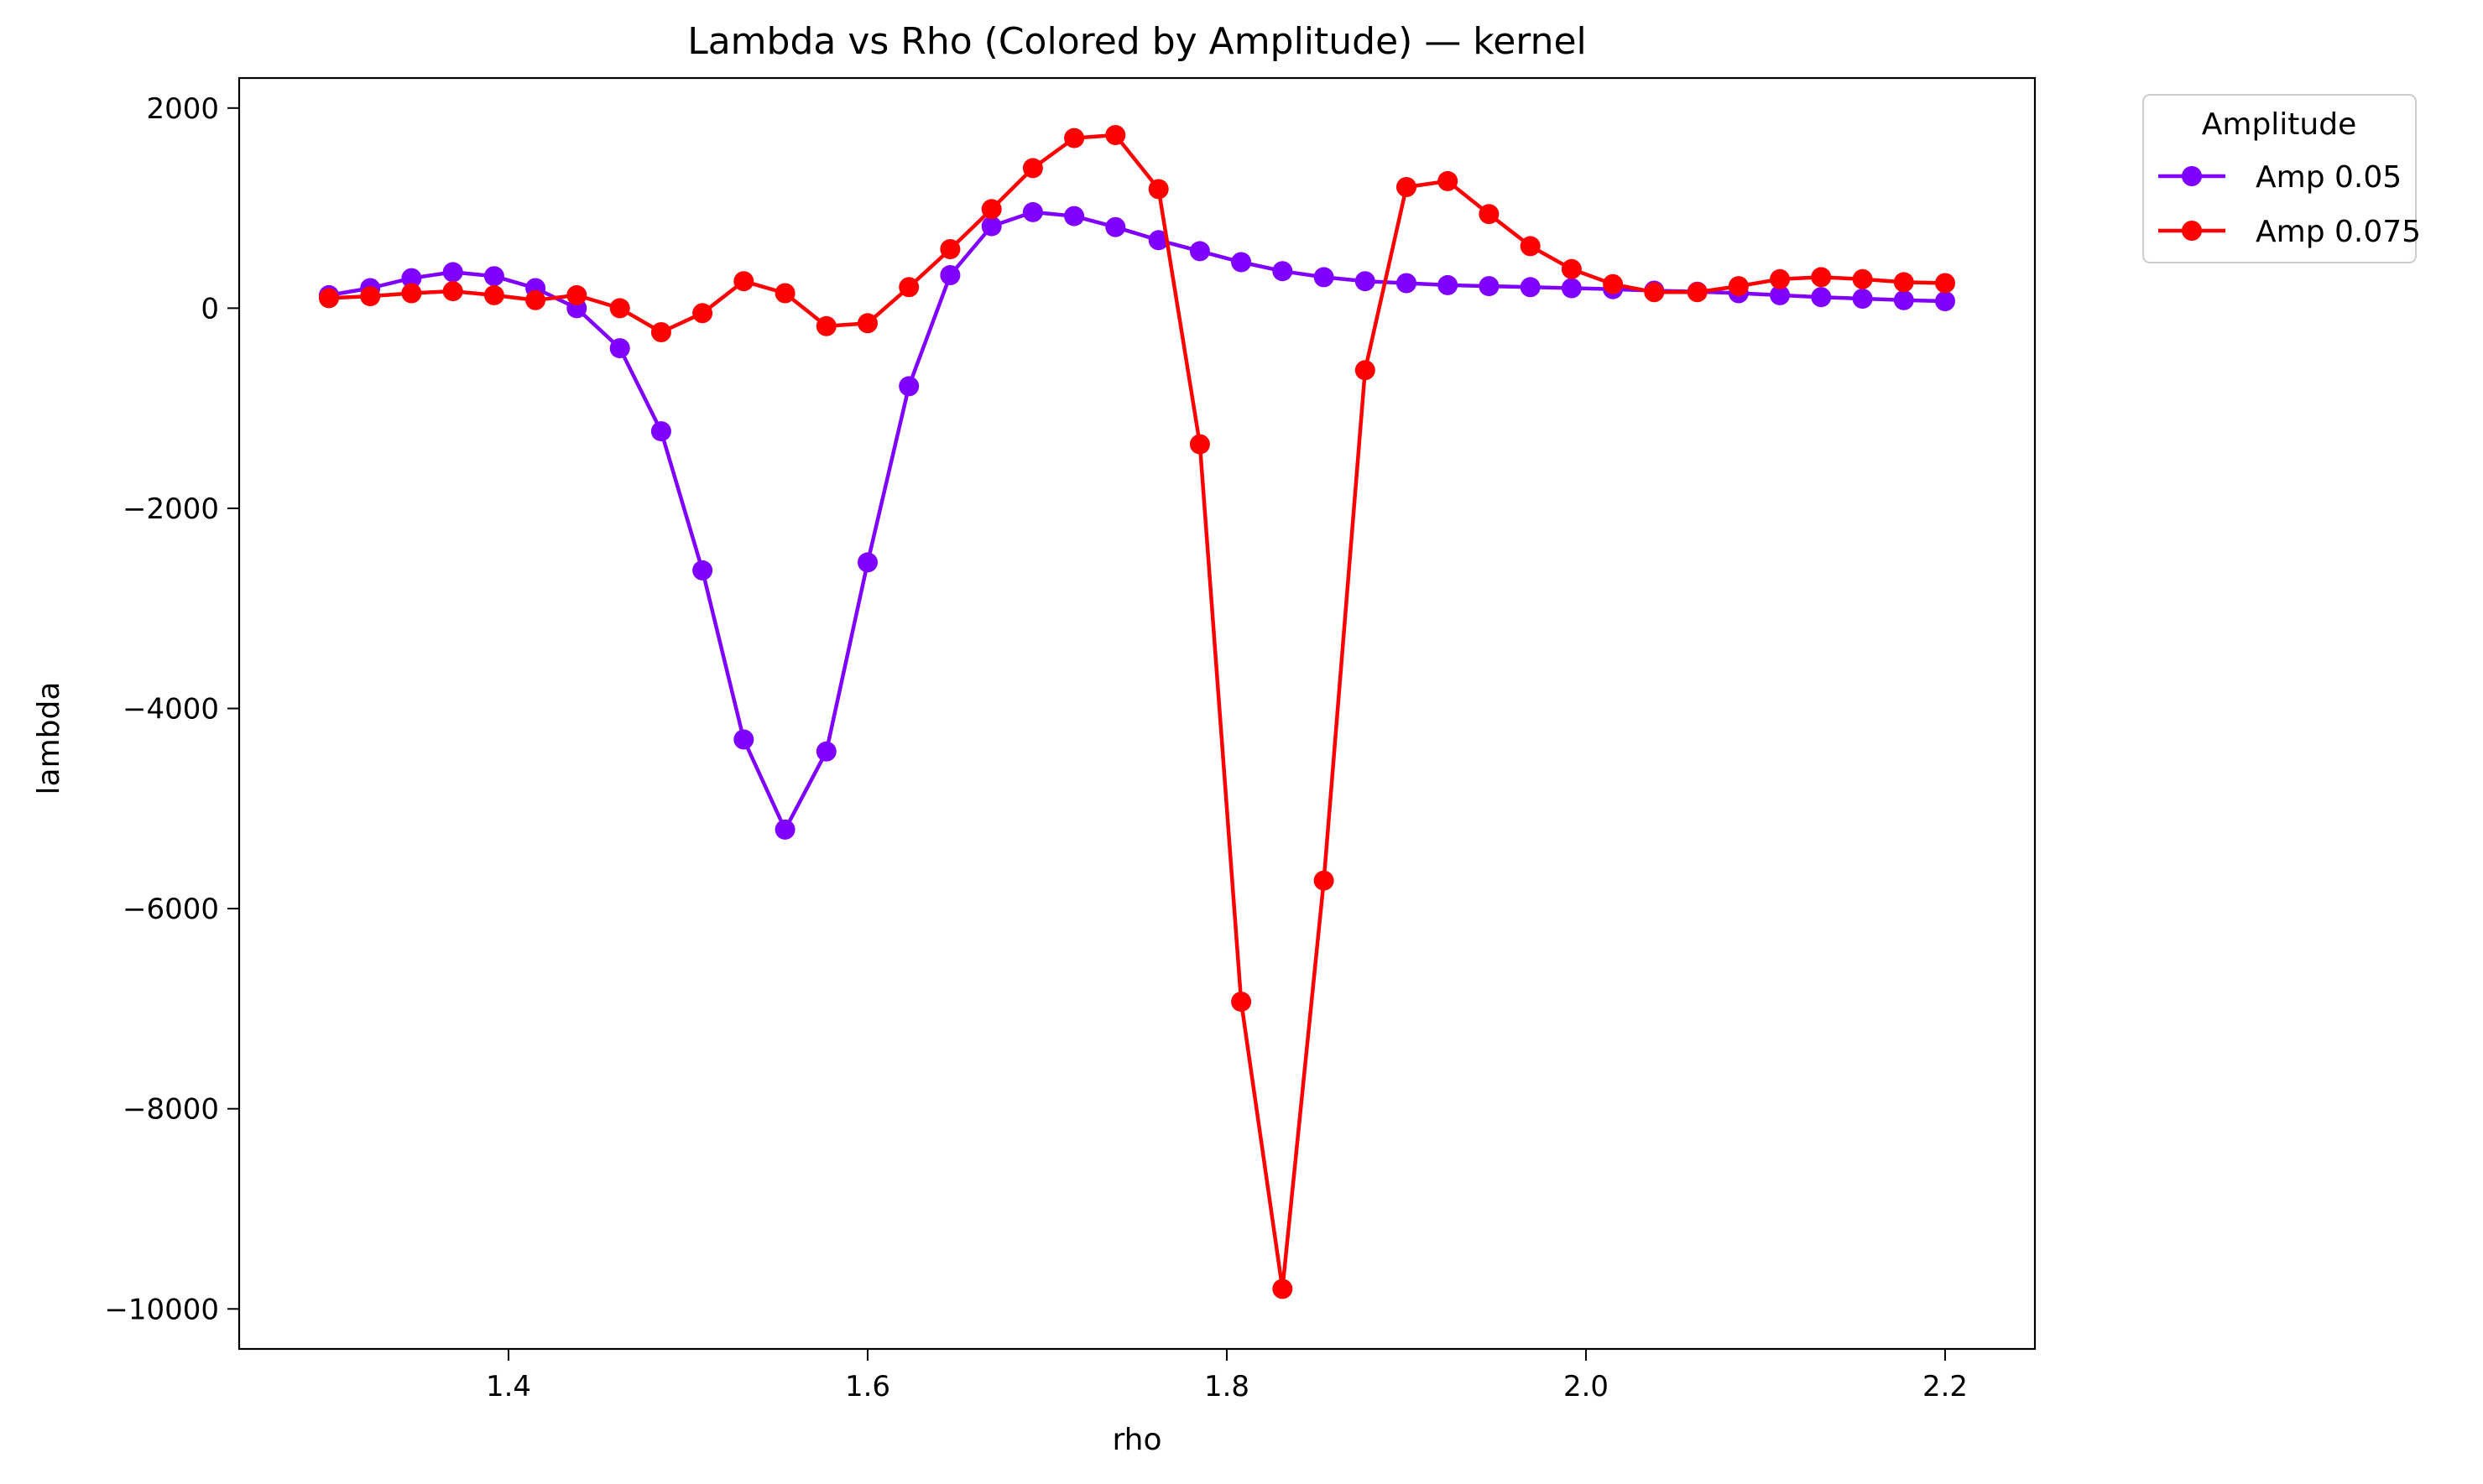 The height and width of the screenshot is (1484, 2483). I want to click on y-tick-label: 2000, so click(182, 109).